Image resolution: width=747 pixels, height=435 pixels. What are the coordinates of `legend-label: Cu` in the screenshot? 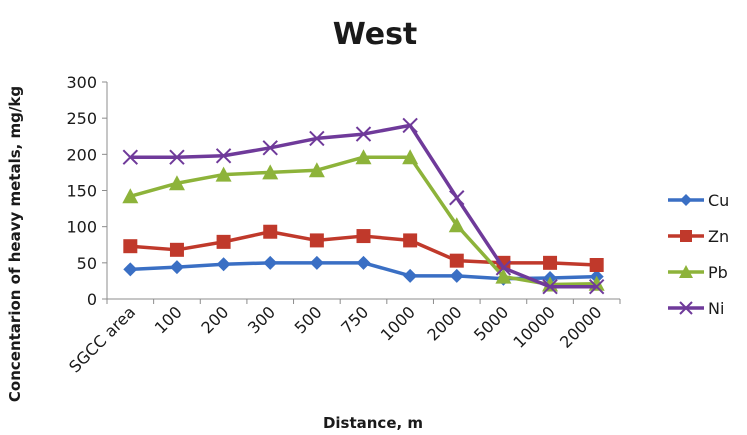 It's located at (718, 200).